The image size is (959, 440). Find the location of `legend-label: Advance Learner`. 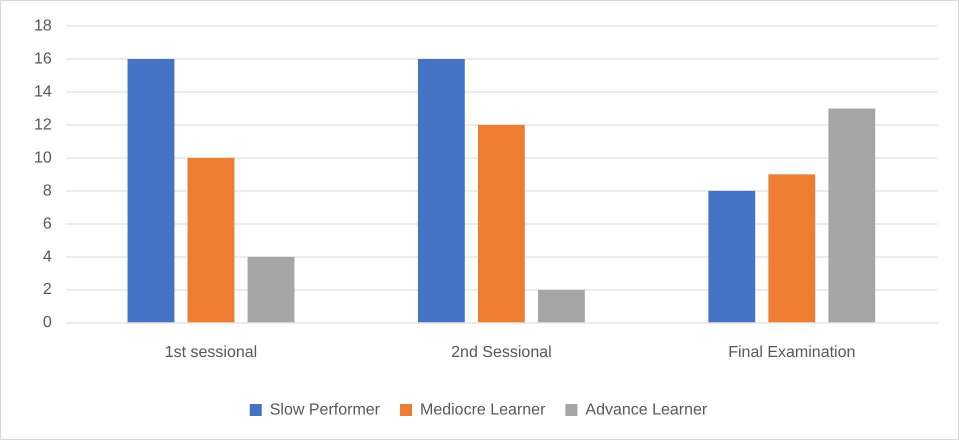

legend-label: Advance Learner is located at coordinates (646, 409).